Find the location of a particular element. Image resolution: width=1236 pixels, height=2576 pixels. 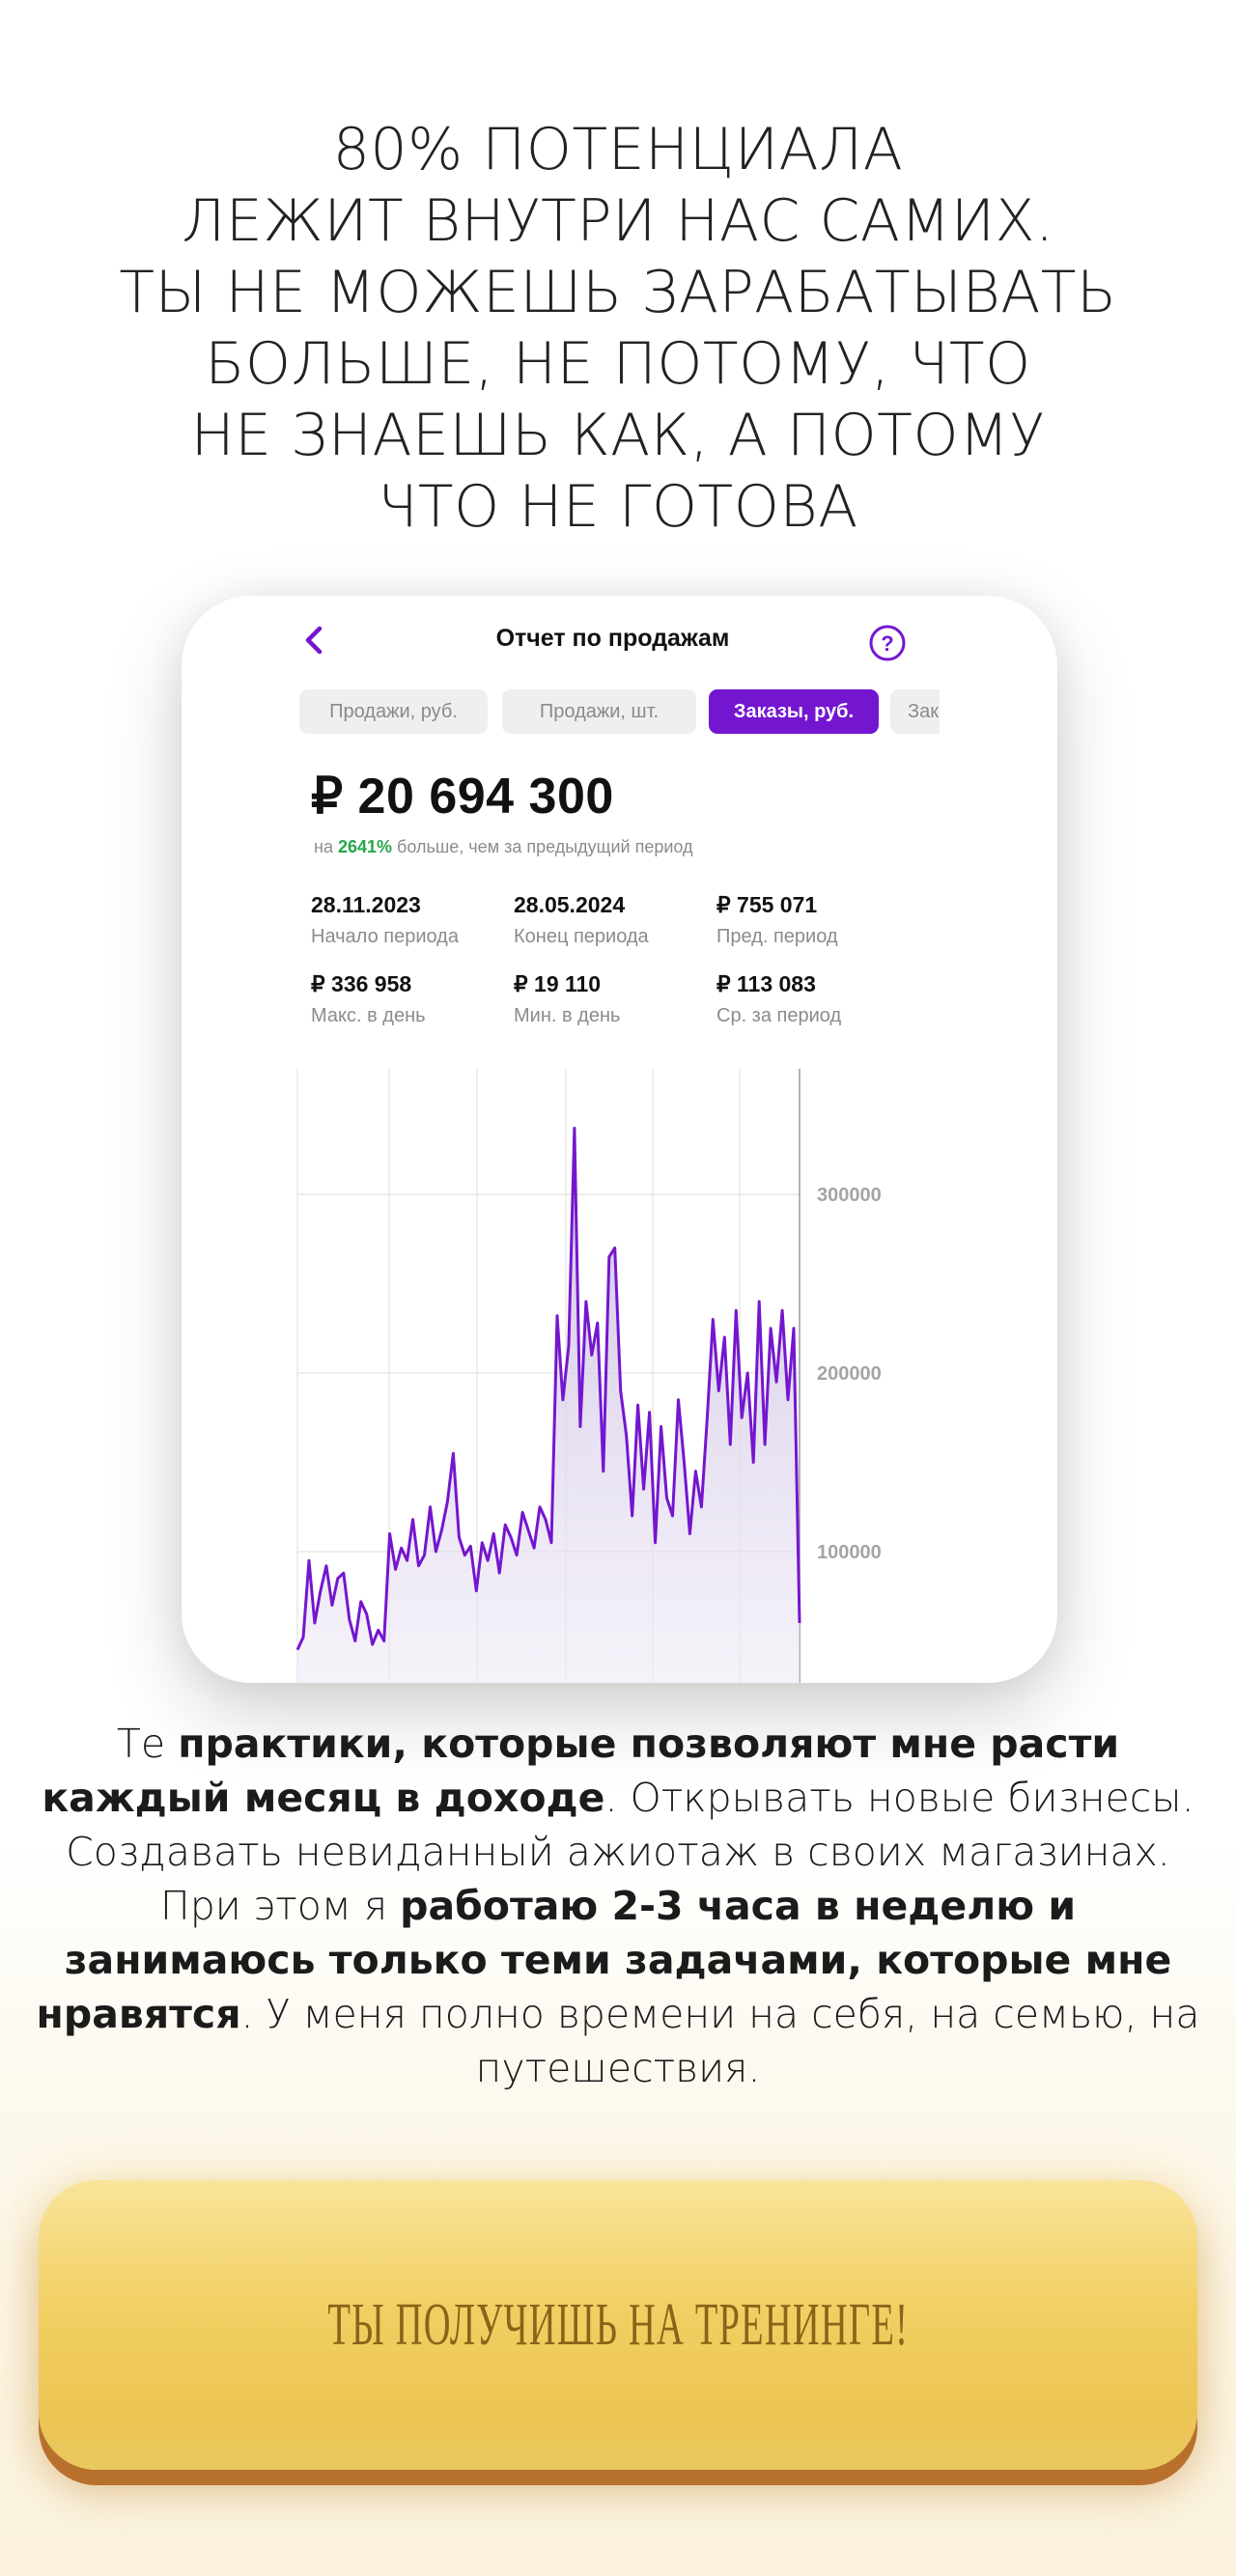

stat-value: ₽ 755 071 is located at coordinates (767, 905).